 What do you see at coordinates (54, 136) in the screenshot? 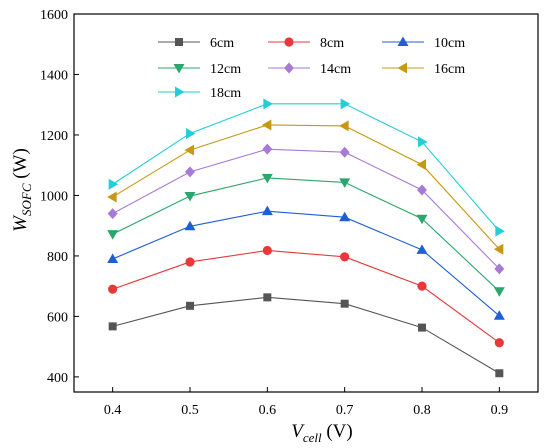
I see `y-tick-label: 1200` at bounding box center [54, 136].